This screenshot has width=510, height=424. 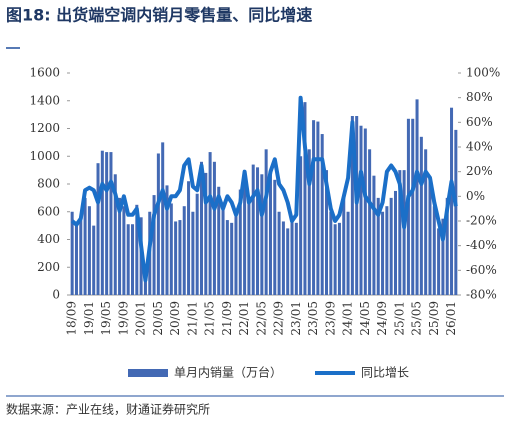 I want to click on y2-tick-label: -40%, so click(x=481, y=245).